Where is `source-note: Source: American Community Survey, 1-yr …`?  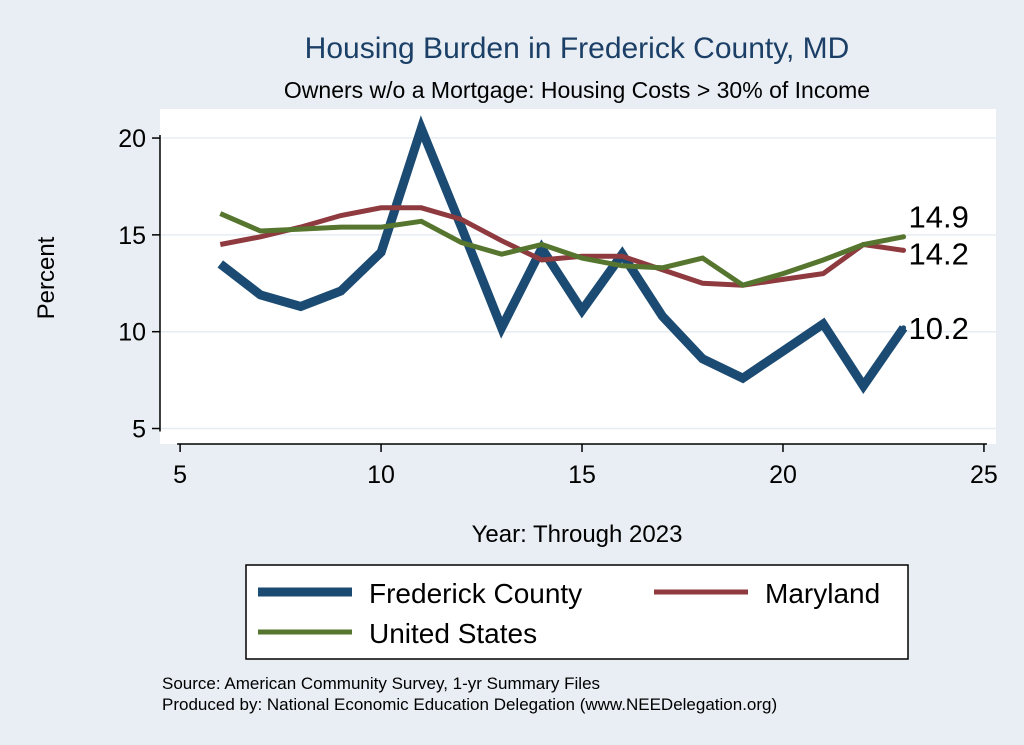 source-note: Source: American Community Survey, 1-yr … is located at coordinates (381, 683).